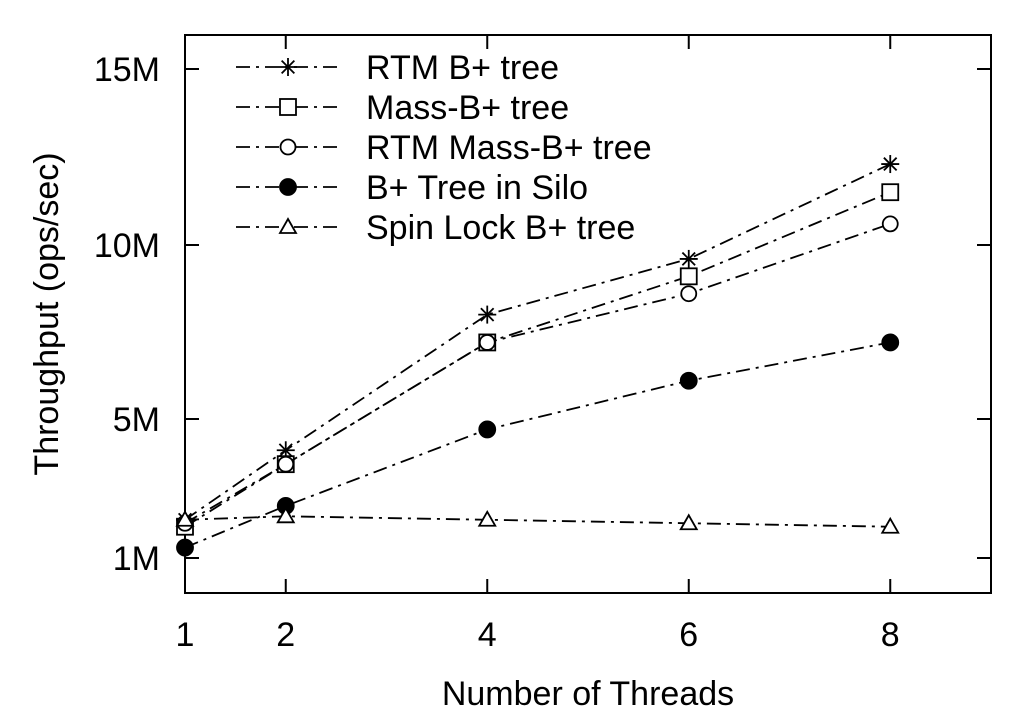  Describe the element at coordinates (487, 635) in the screenshot. I see `x-tick-label: 4` at that location.